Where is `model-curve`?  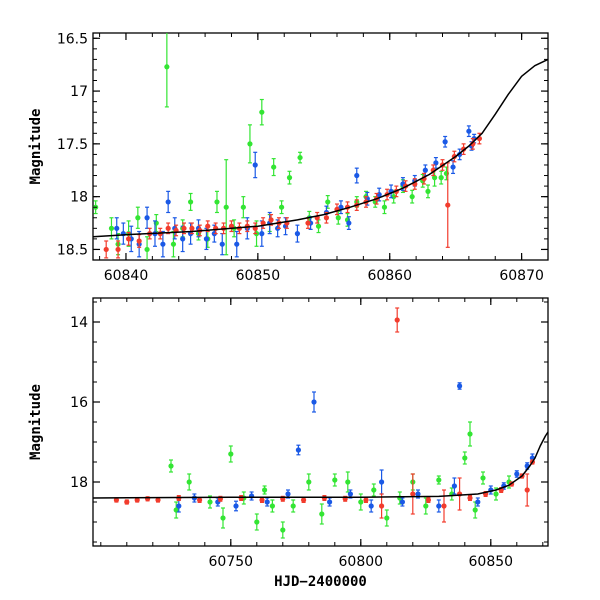
model-curve is located at coordinates (320, 465).